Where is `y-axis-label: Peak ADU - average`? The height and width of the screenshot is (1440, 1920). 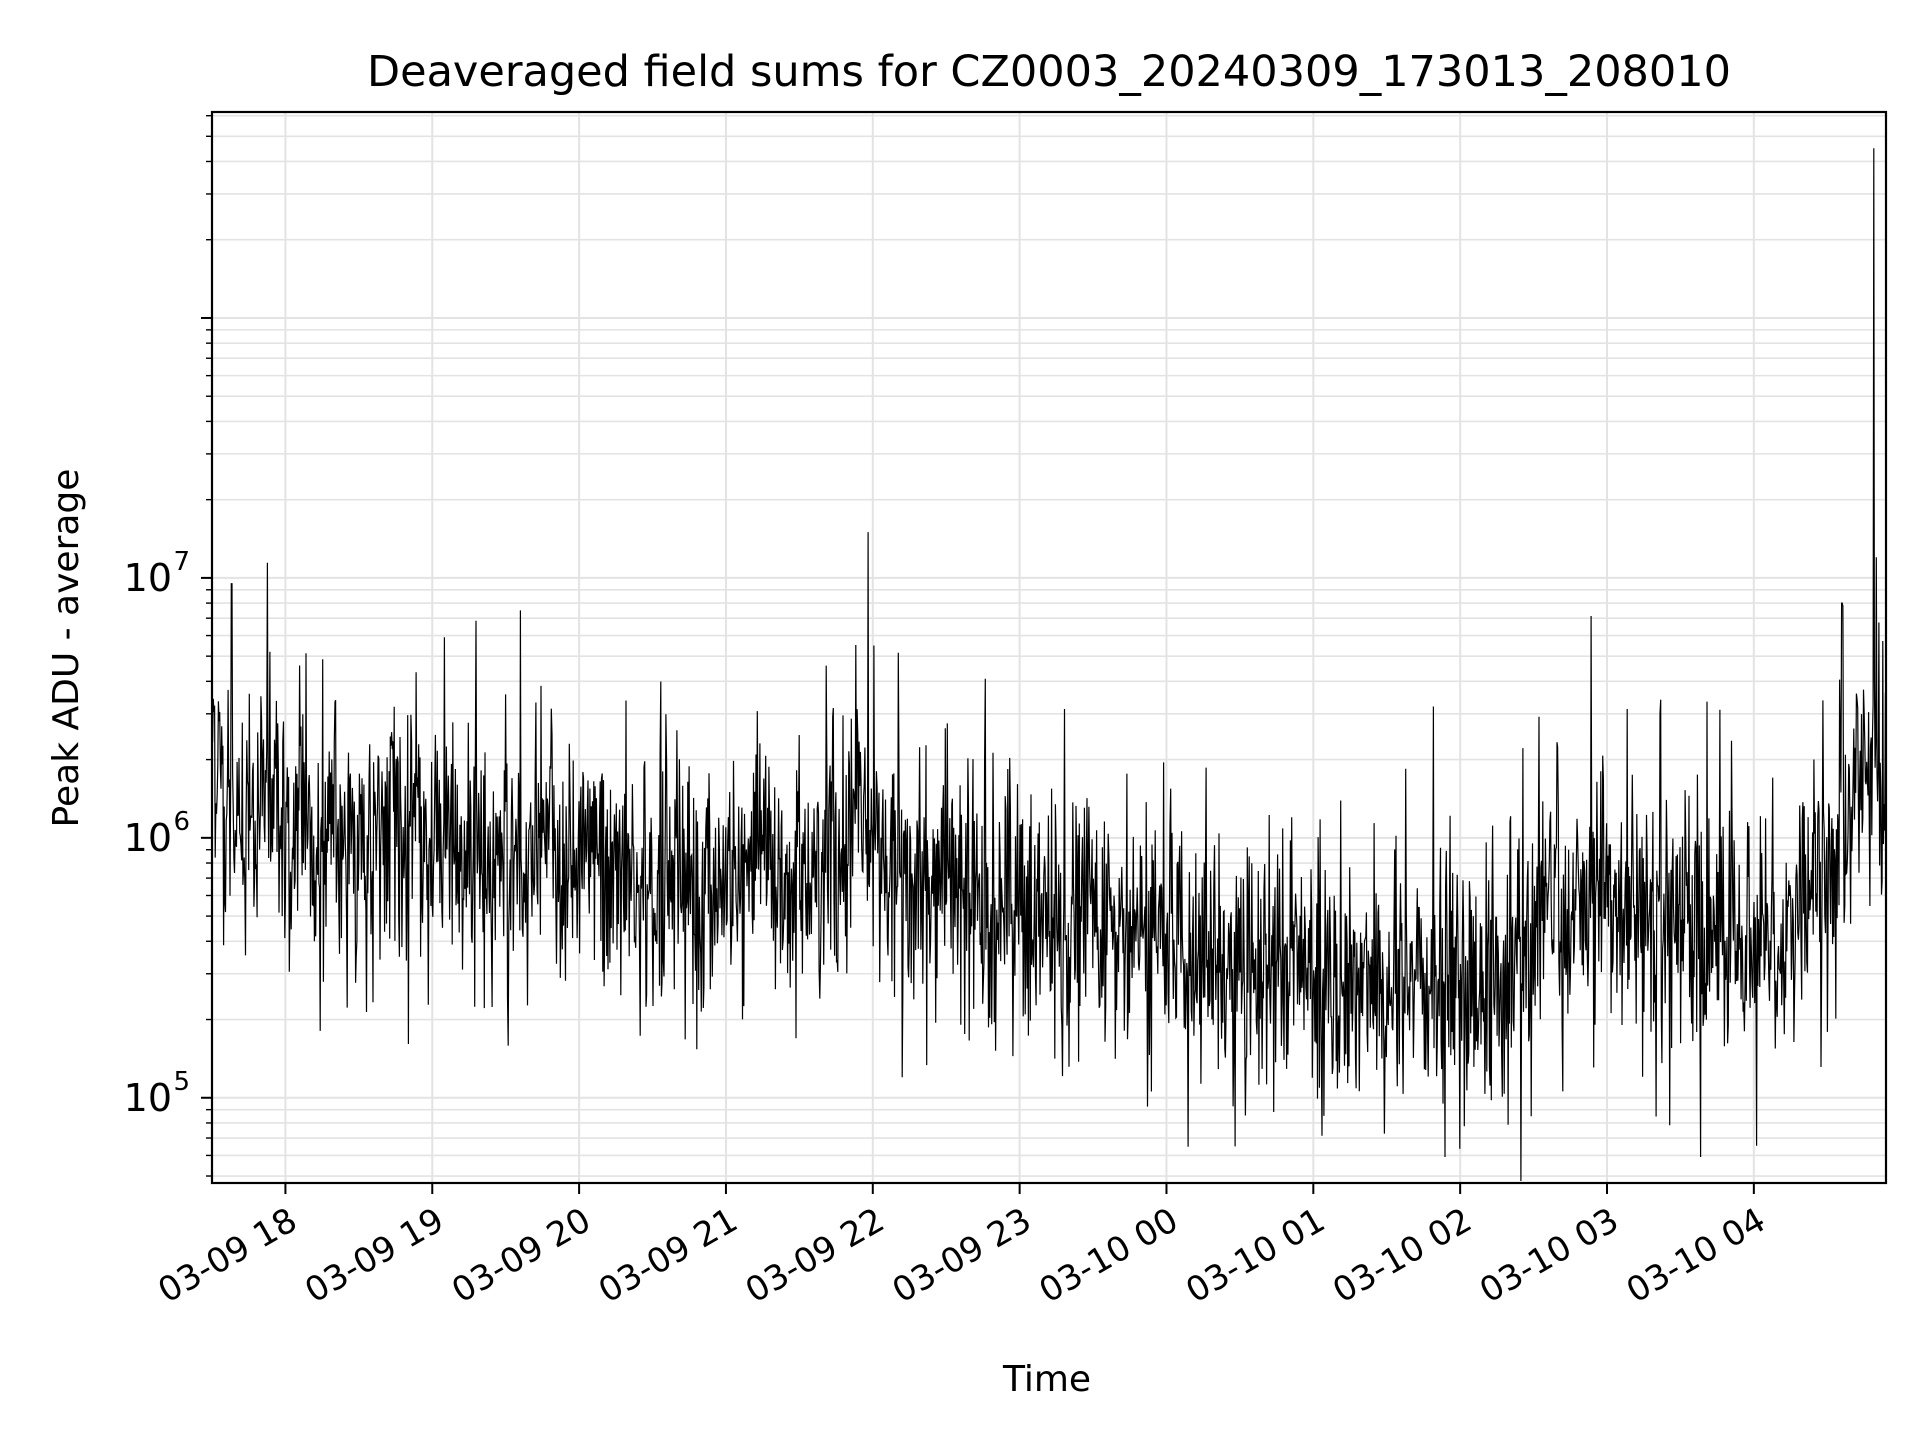 y-axis-label: Peak ADU - average is located at coordinates (66, 648).